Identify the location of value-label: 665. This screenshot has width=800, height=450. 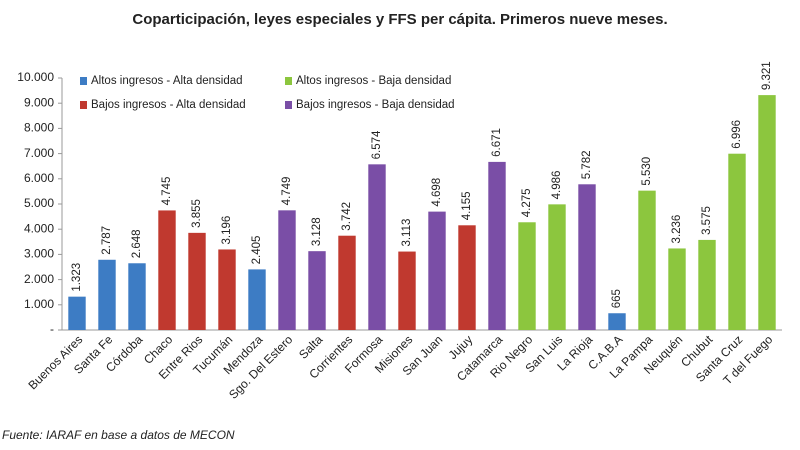
(617, 298).